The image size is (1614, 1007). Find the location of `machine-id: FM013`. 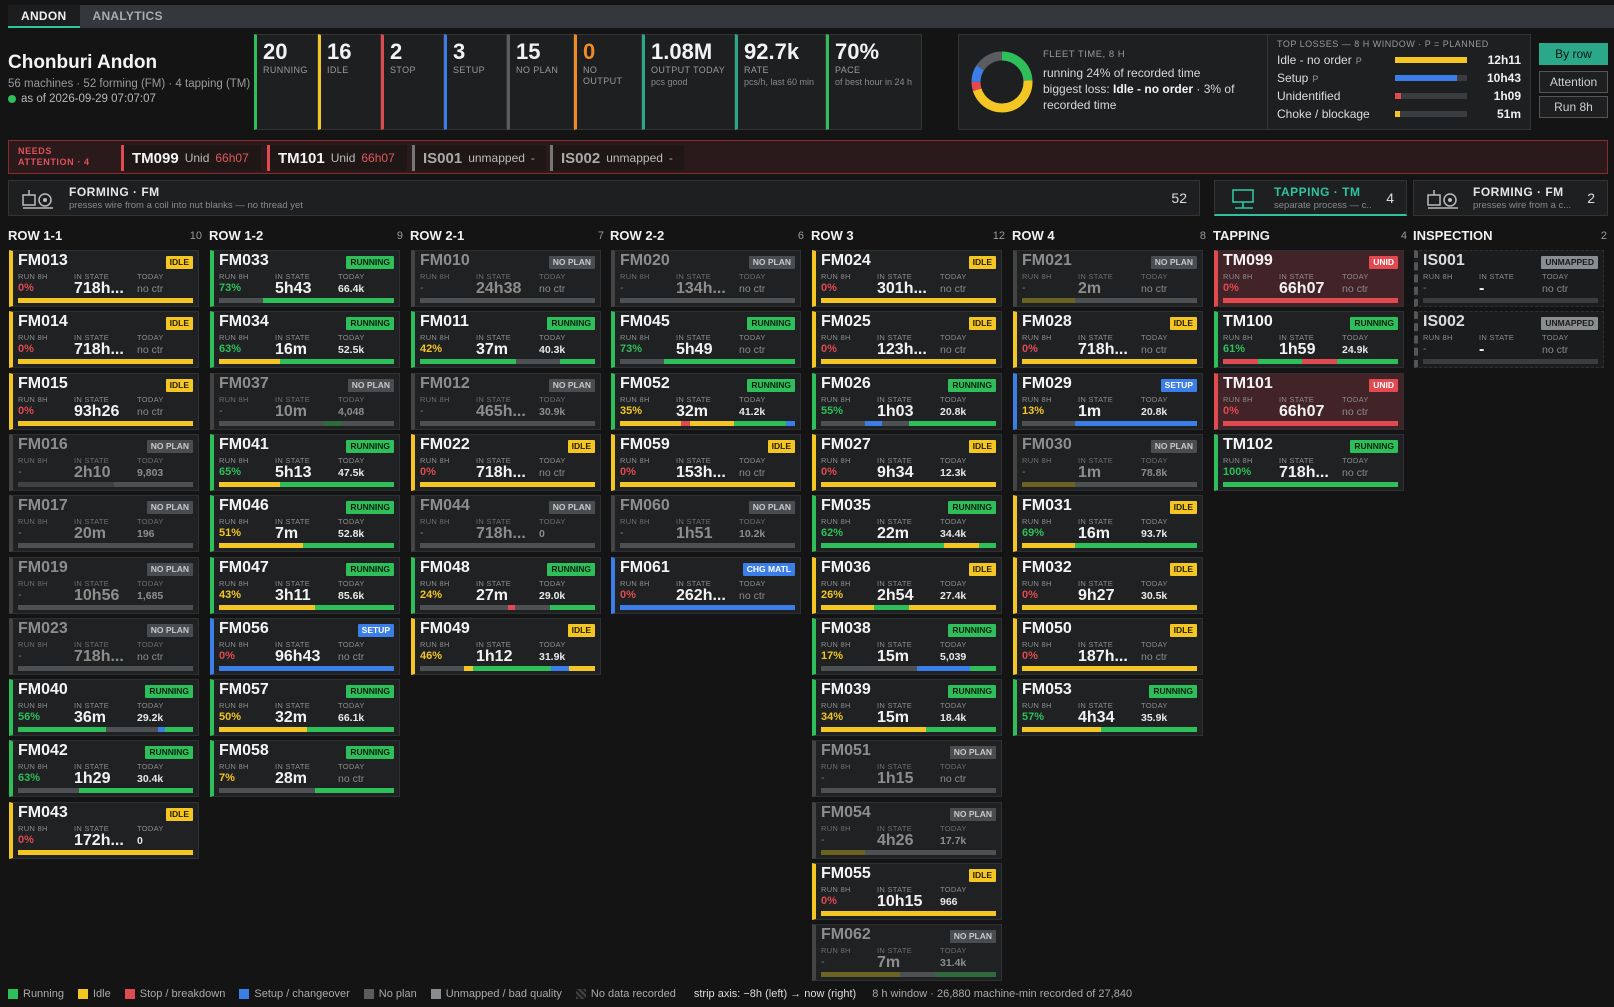

machine-id: FM013 is located at coordinates (43, 260).